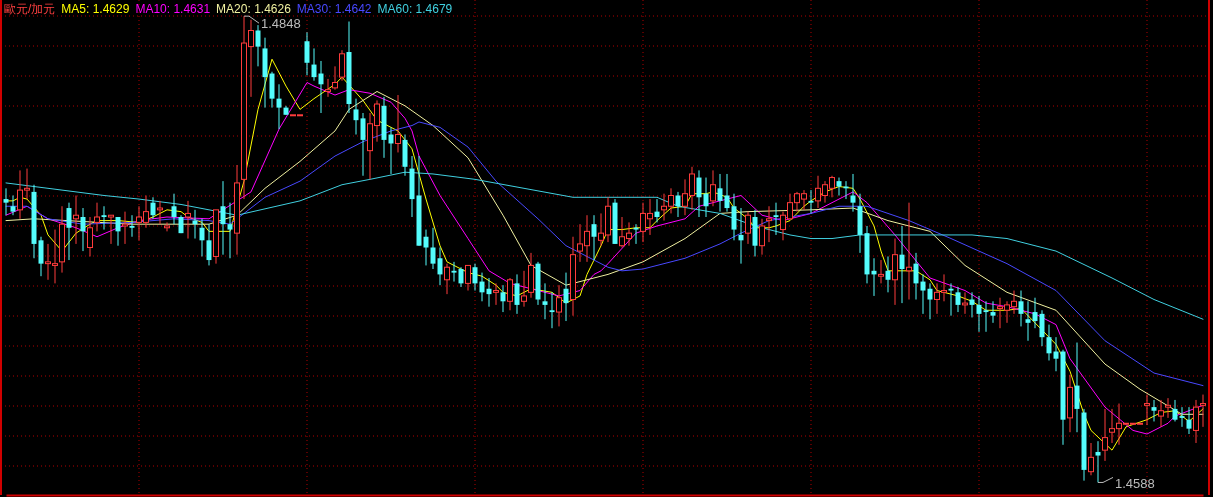 Image resolution: width=1213 pixels, height=497 pixels. What do you see at coordinates (281, 24) in the screenshot?
I see `annotation: 1.4848` at bounding box center [281, 24].